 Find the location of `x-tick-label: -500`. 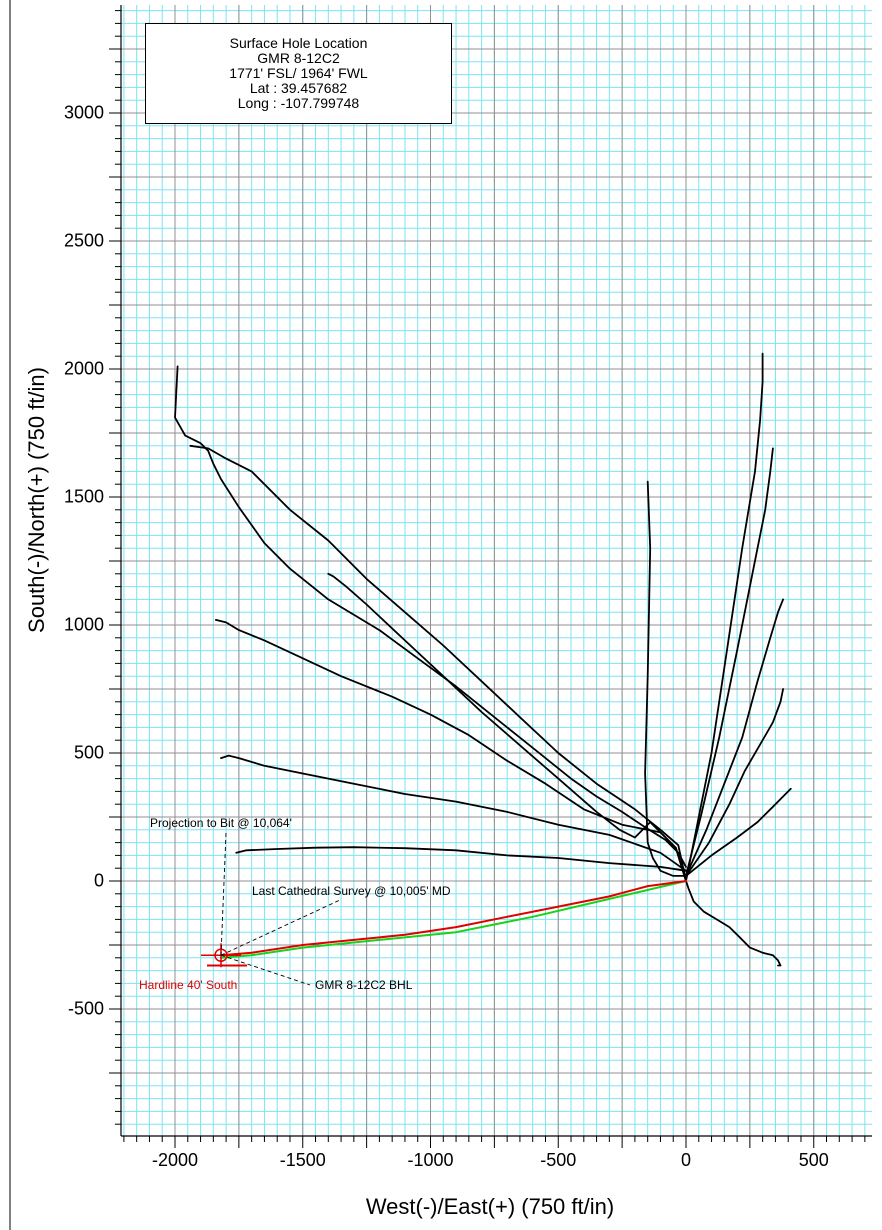

x-tick-label: -500 is located at coordinates (558, 1160).